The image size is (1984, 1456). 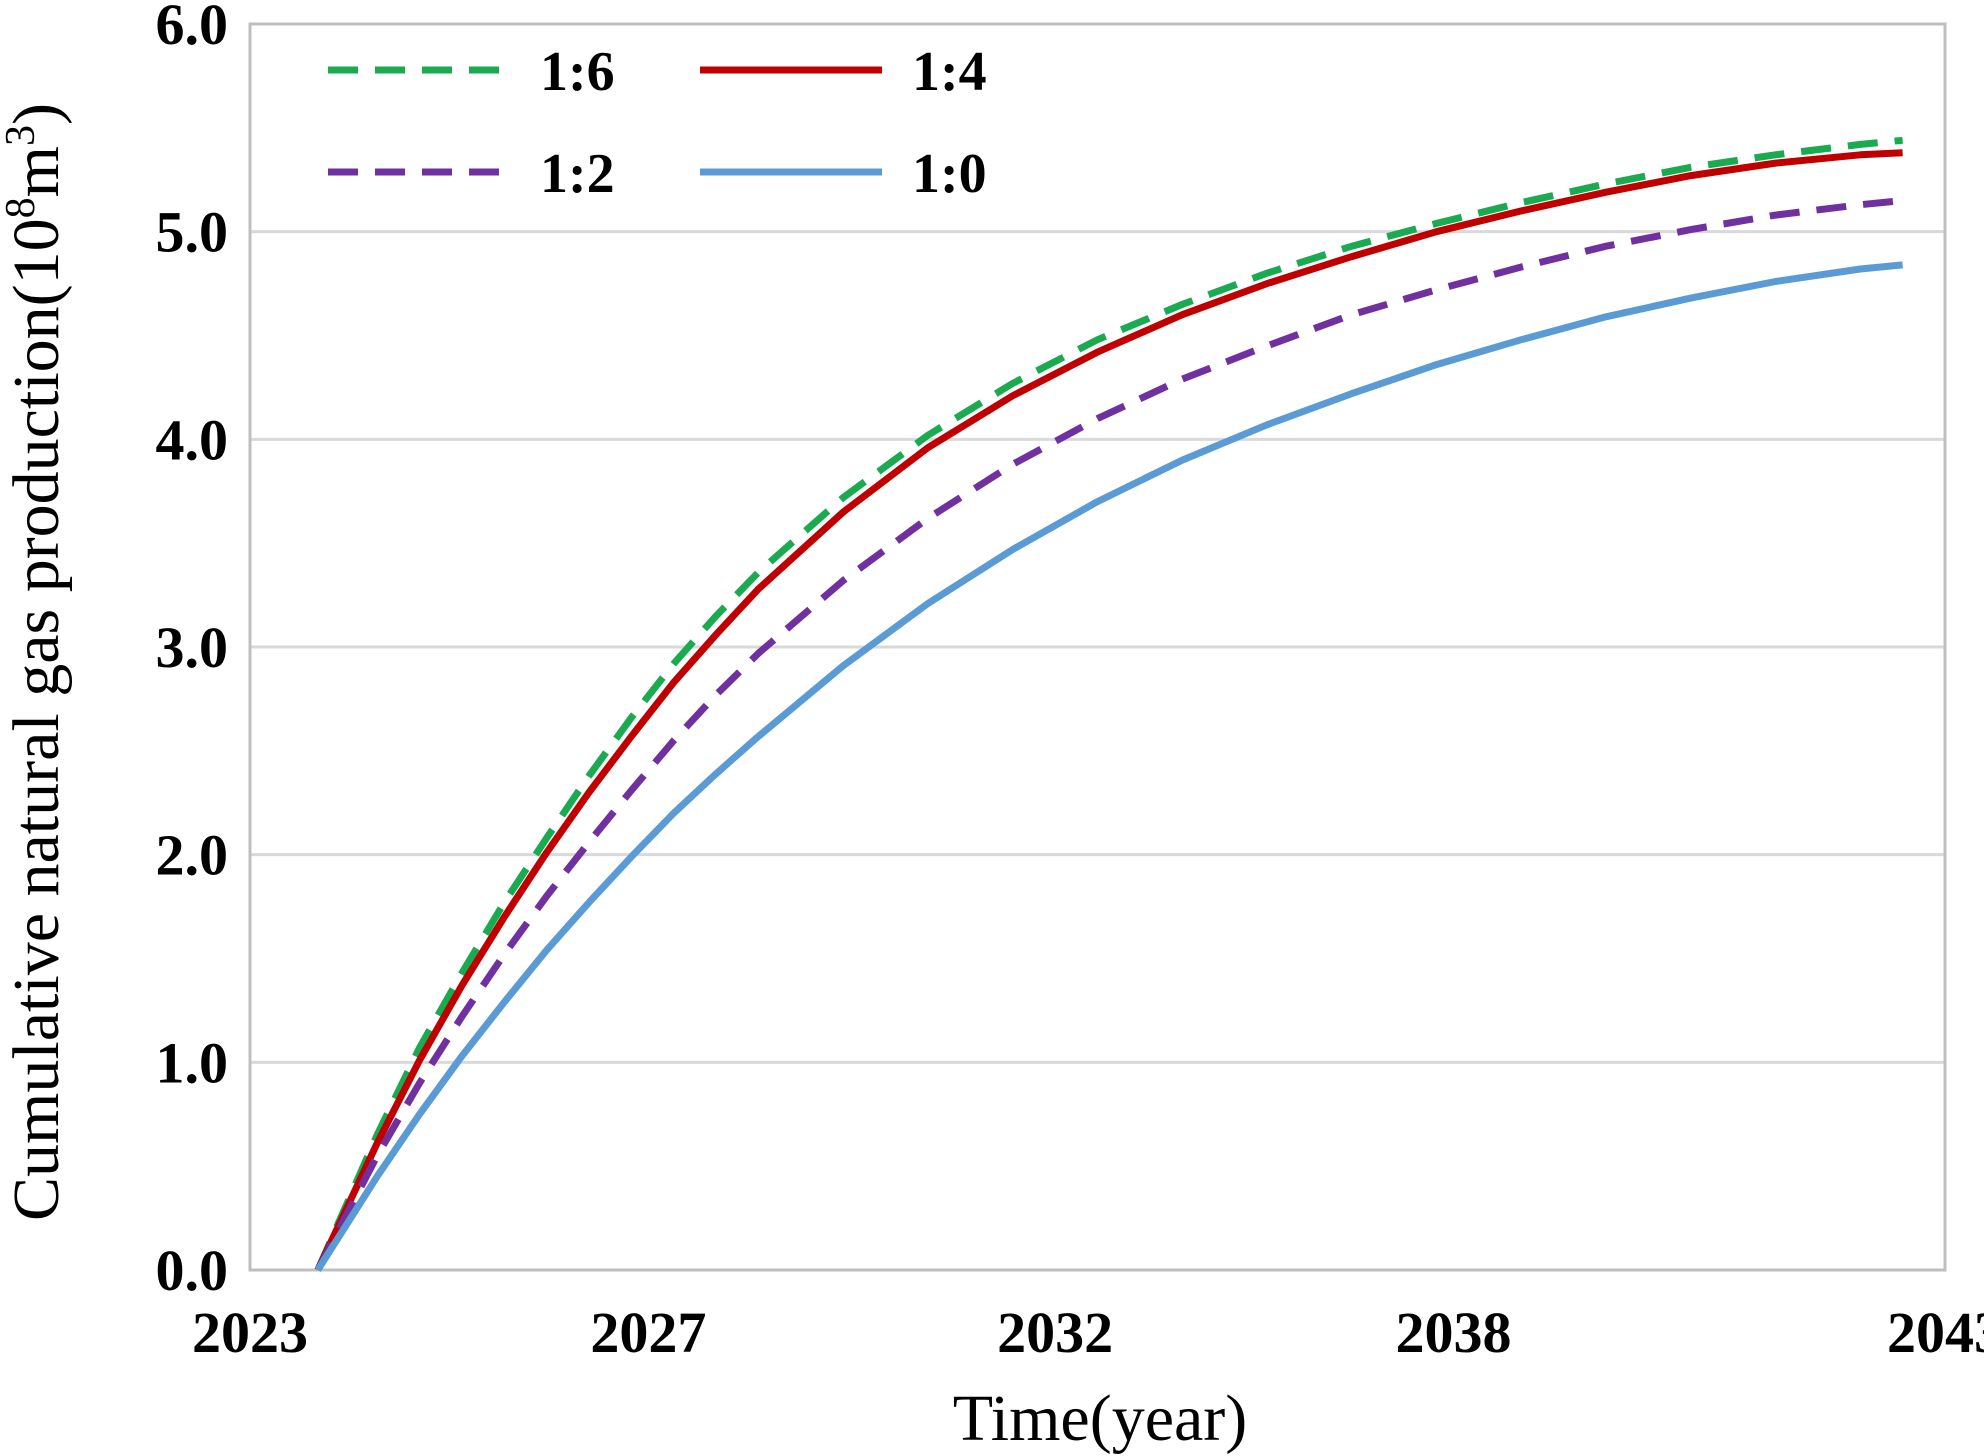 I want to click on x-tick-label: 2032, so click(x=1055, y=1332).